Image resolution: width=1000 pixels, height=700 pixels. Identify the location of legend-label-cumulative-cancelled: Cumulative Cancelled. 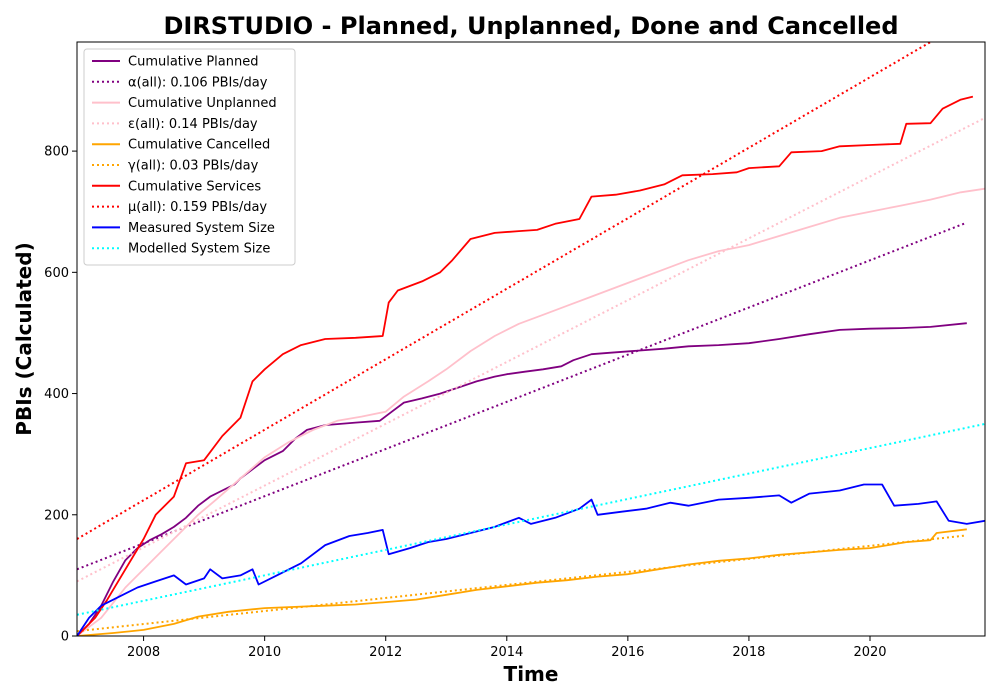
(199, 145).